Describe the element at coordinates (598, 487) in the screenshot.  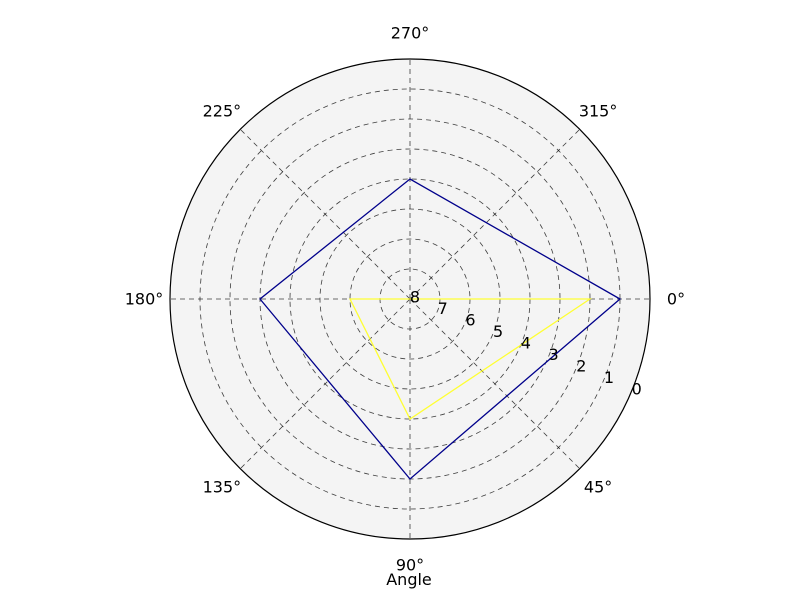
I see `theta-tick-label: 45°` at that location.